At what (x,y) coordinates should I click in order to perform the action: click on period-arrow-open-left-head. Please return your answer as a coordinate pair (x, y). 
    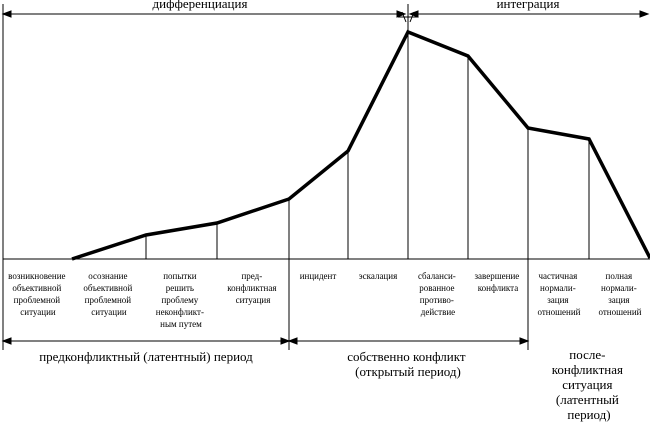
    Looking at the image, I should click on (292, 341).